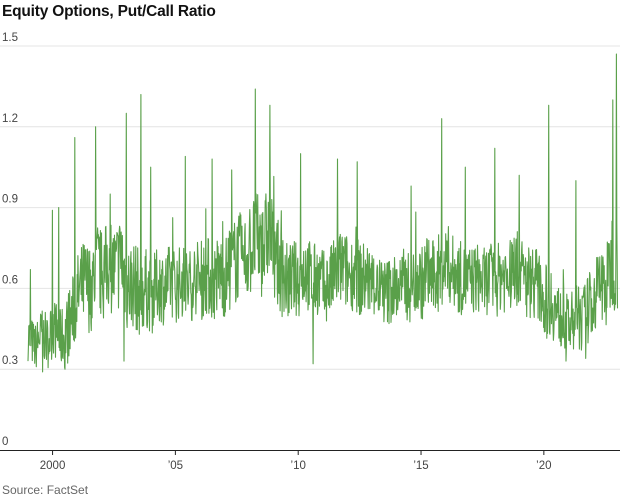  Describe the element at coordinates (310, 461) in the screenshot. I see `x-axis: 2000 ’05 ’10 ’15 ’20` at that location.